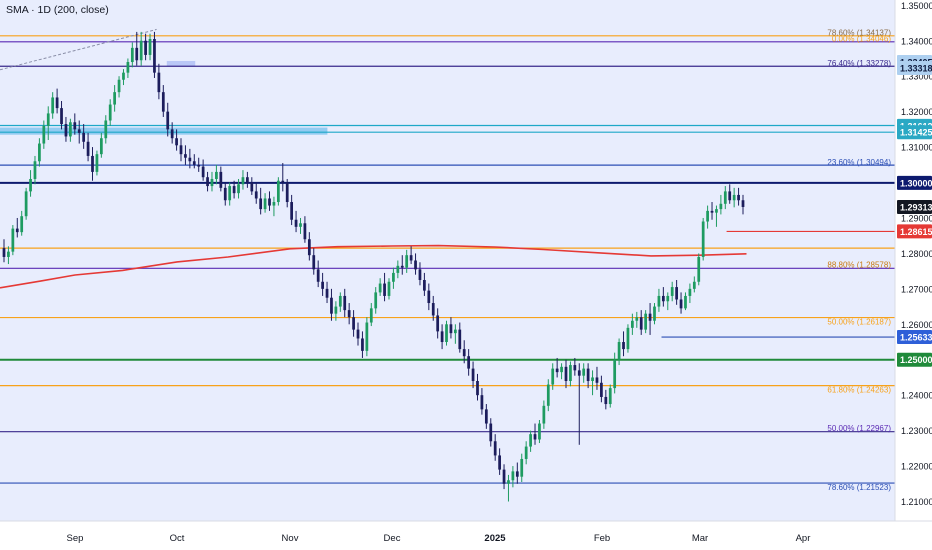 Image resolution: width=932 pixels, height=550 pixels. I want to click on price-label: 1.28615, so click(914, 231).